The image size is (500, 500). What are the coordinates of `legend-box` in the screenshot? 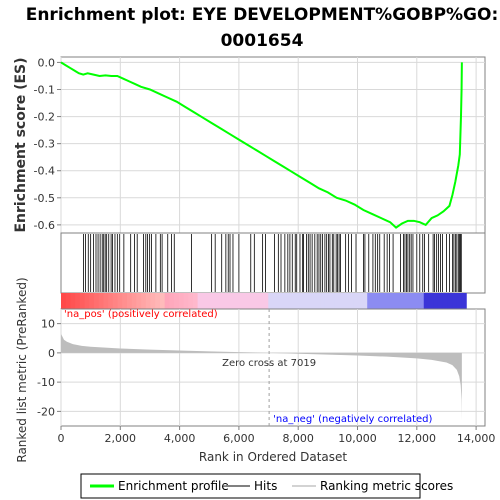 It's located at (250, 486).